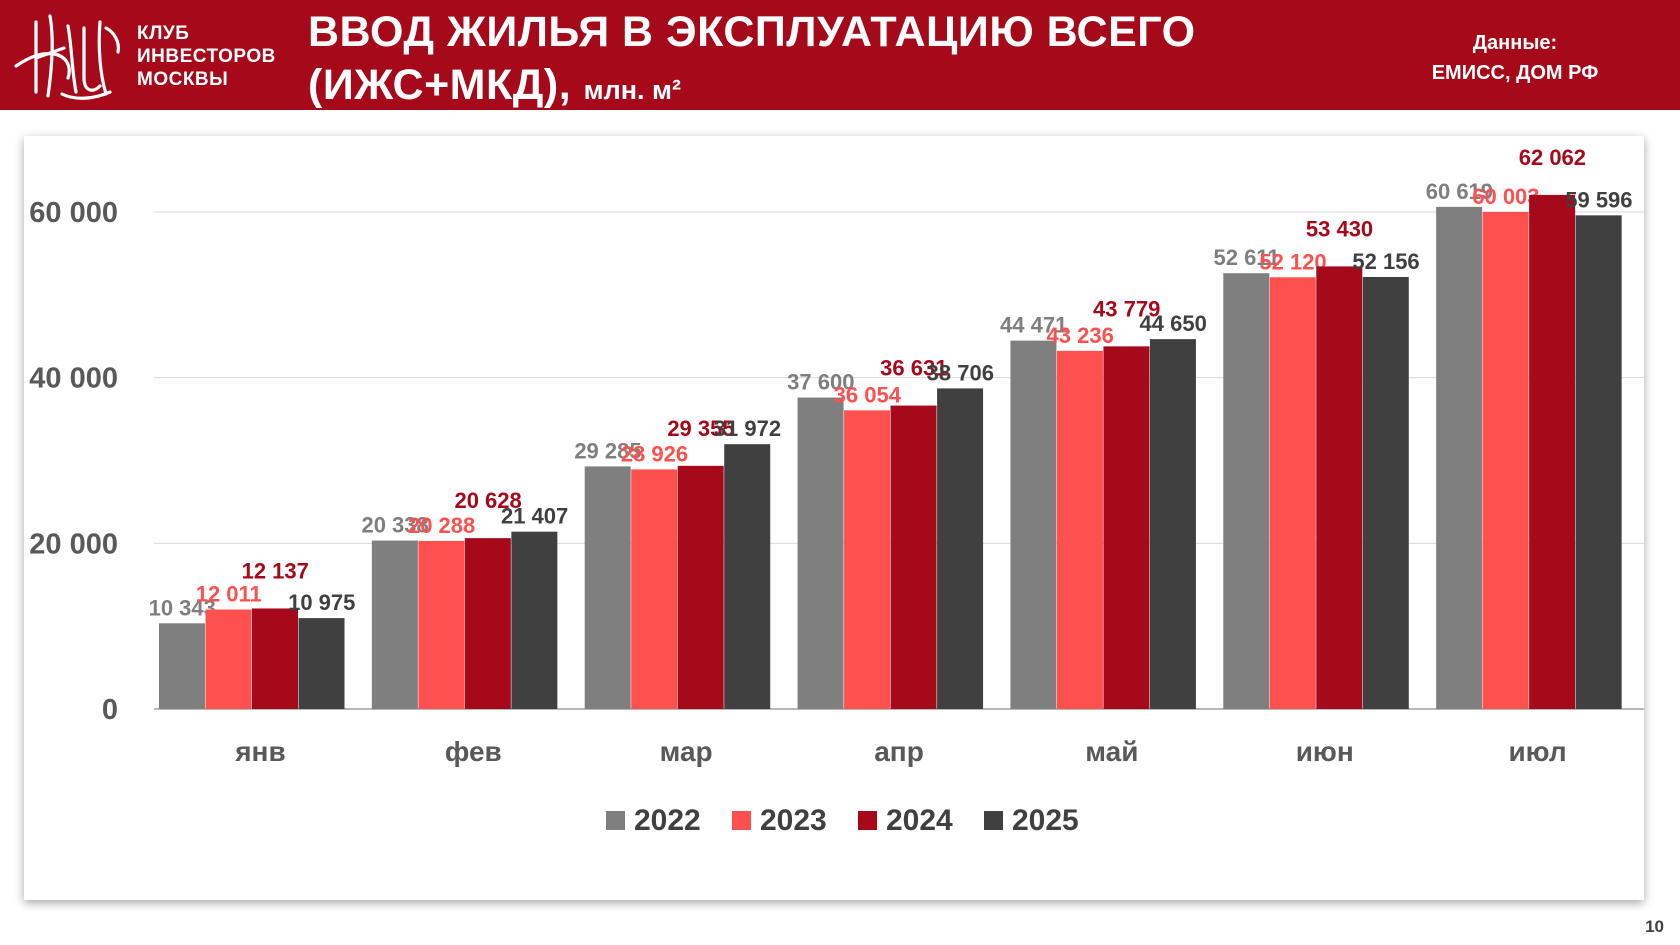  Describe the element at coordinates (73, 544) in the screenshot. I see `y-tick-label: 20 000` at that location.